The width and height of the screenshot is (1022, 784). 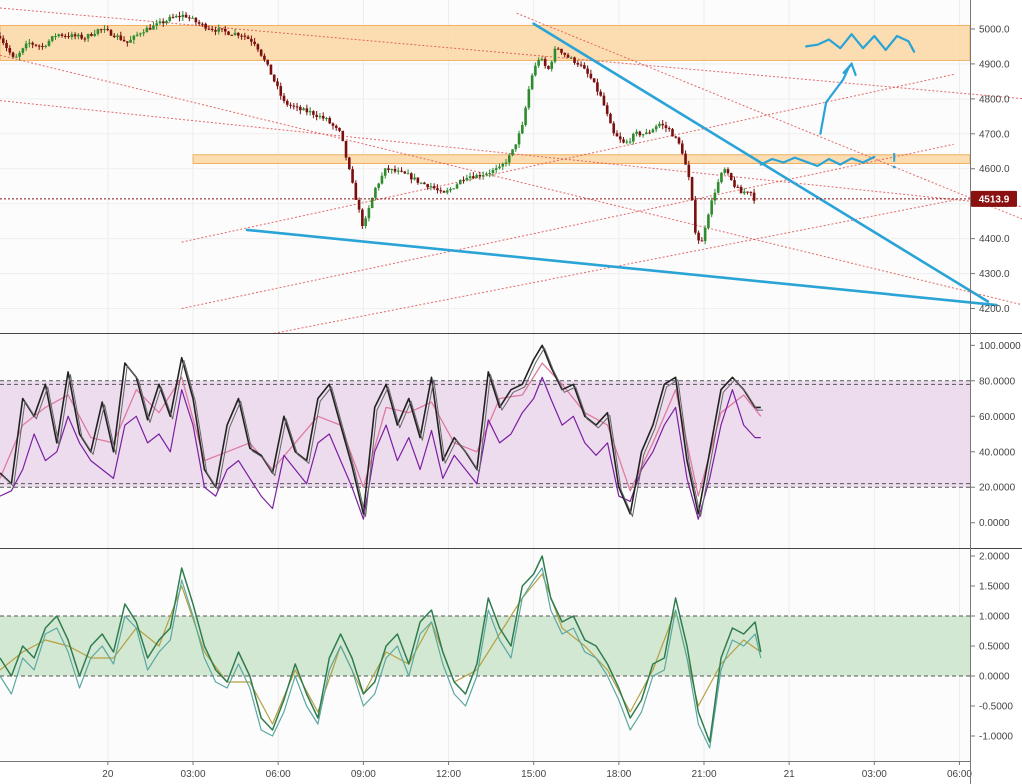 I want to click on oscillator-tick-label: 1.5000, so click(x=994, y=587).